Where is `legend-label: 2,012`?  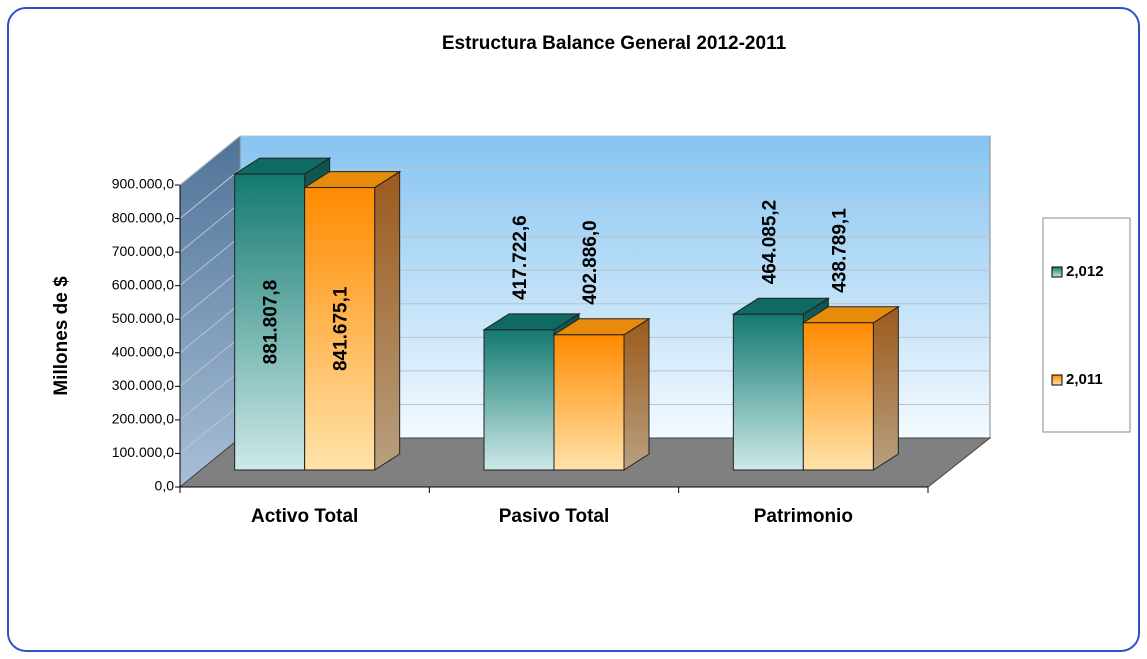 legend-label: 2,012 is located at coordinates (1085, 271).